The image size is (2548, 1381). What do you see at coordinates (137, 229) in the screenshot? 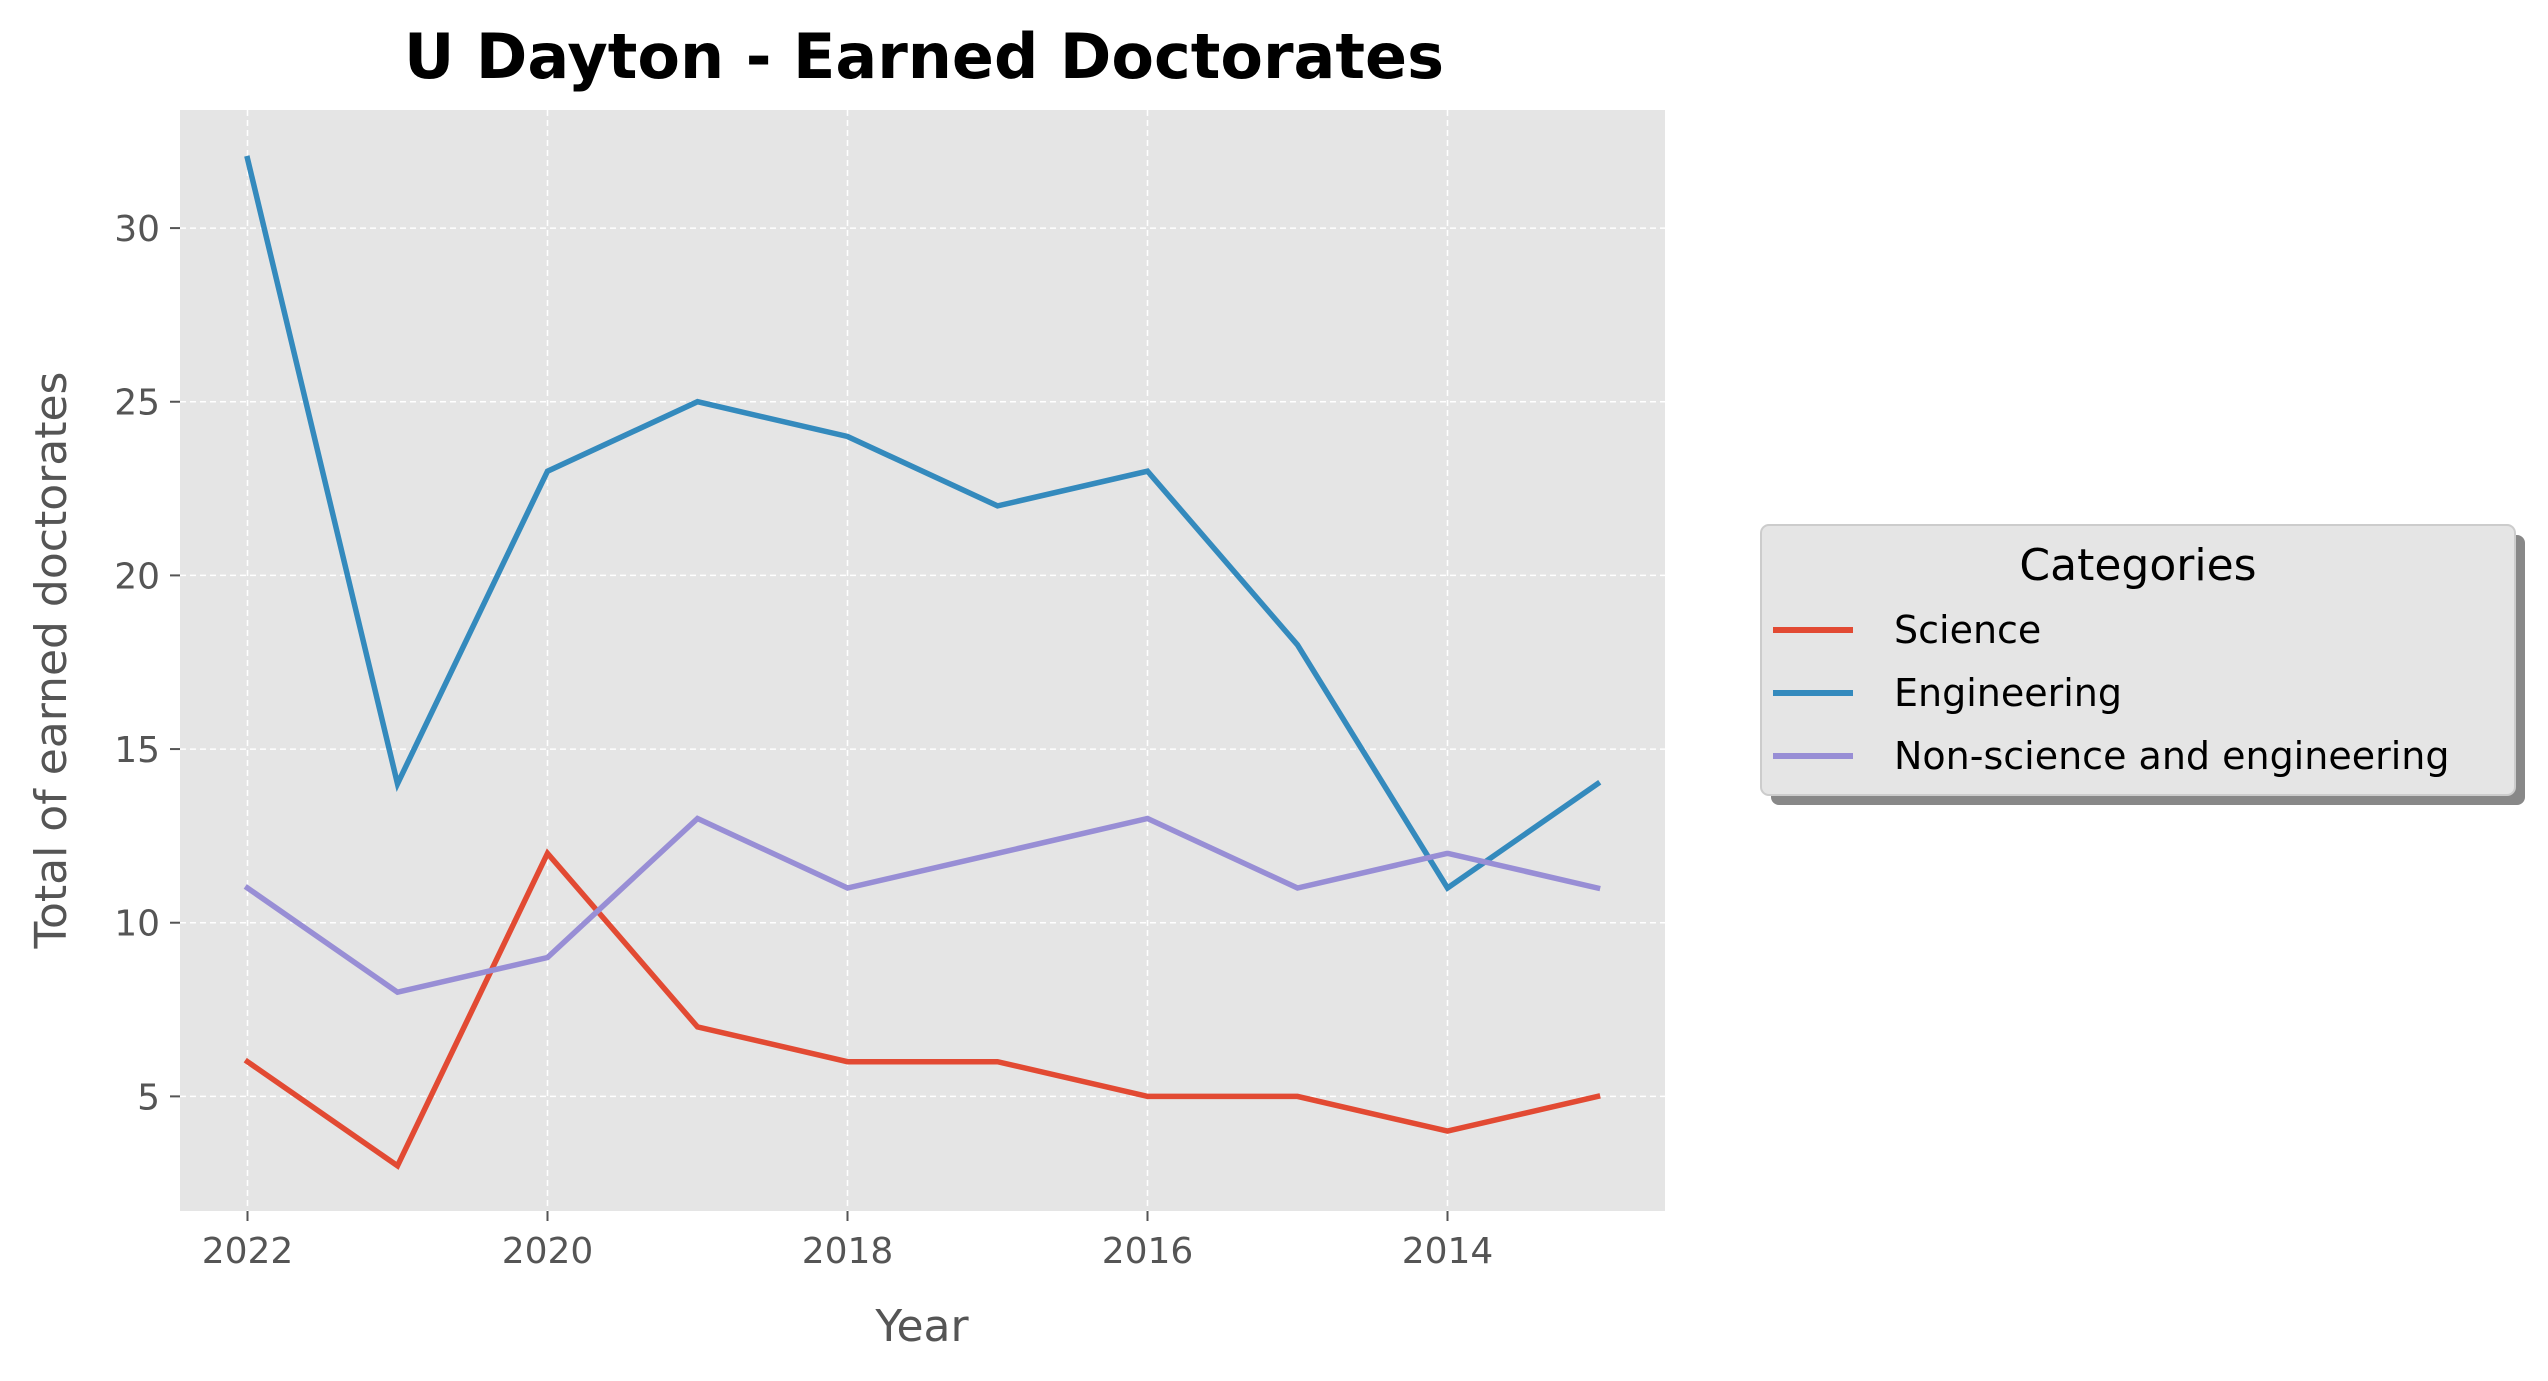
I see `y-tick-label: 30` at bounding box center [137, 229].